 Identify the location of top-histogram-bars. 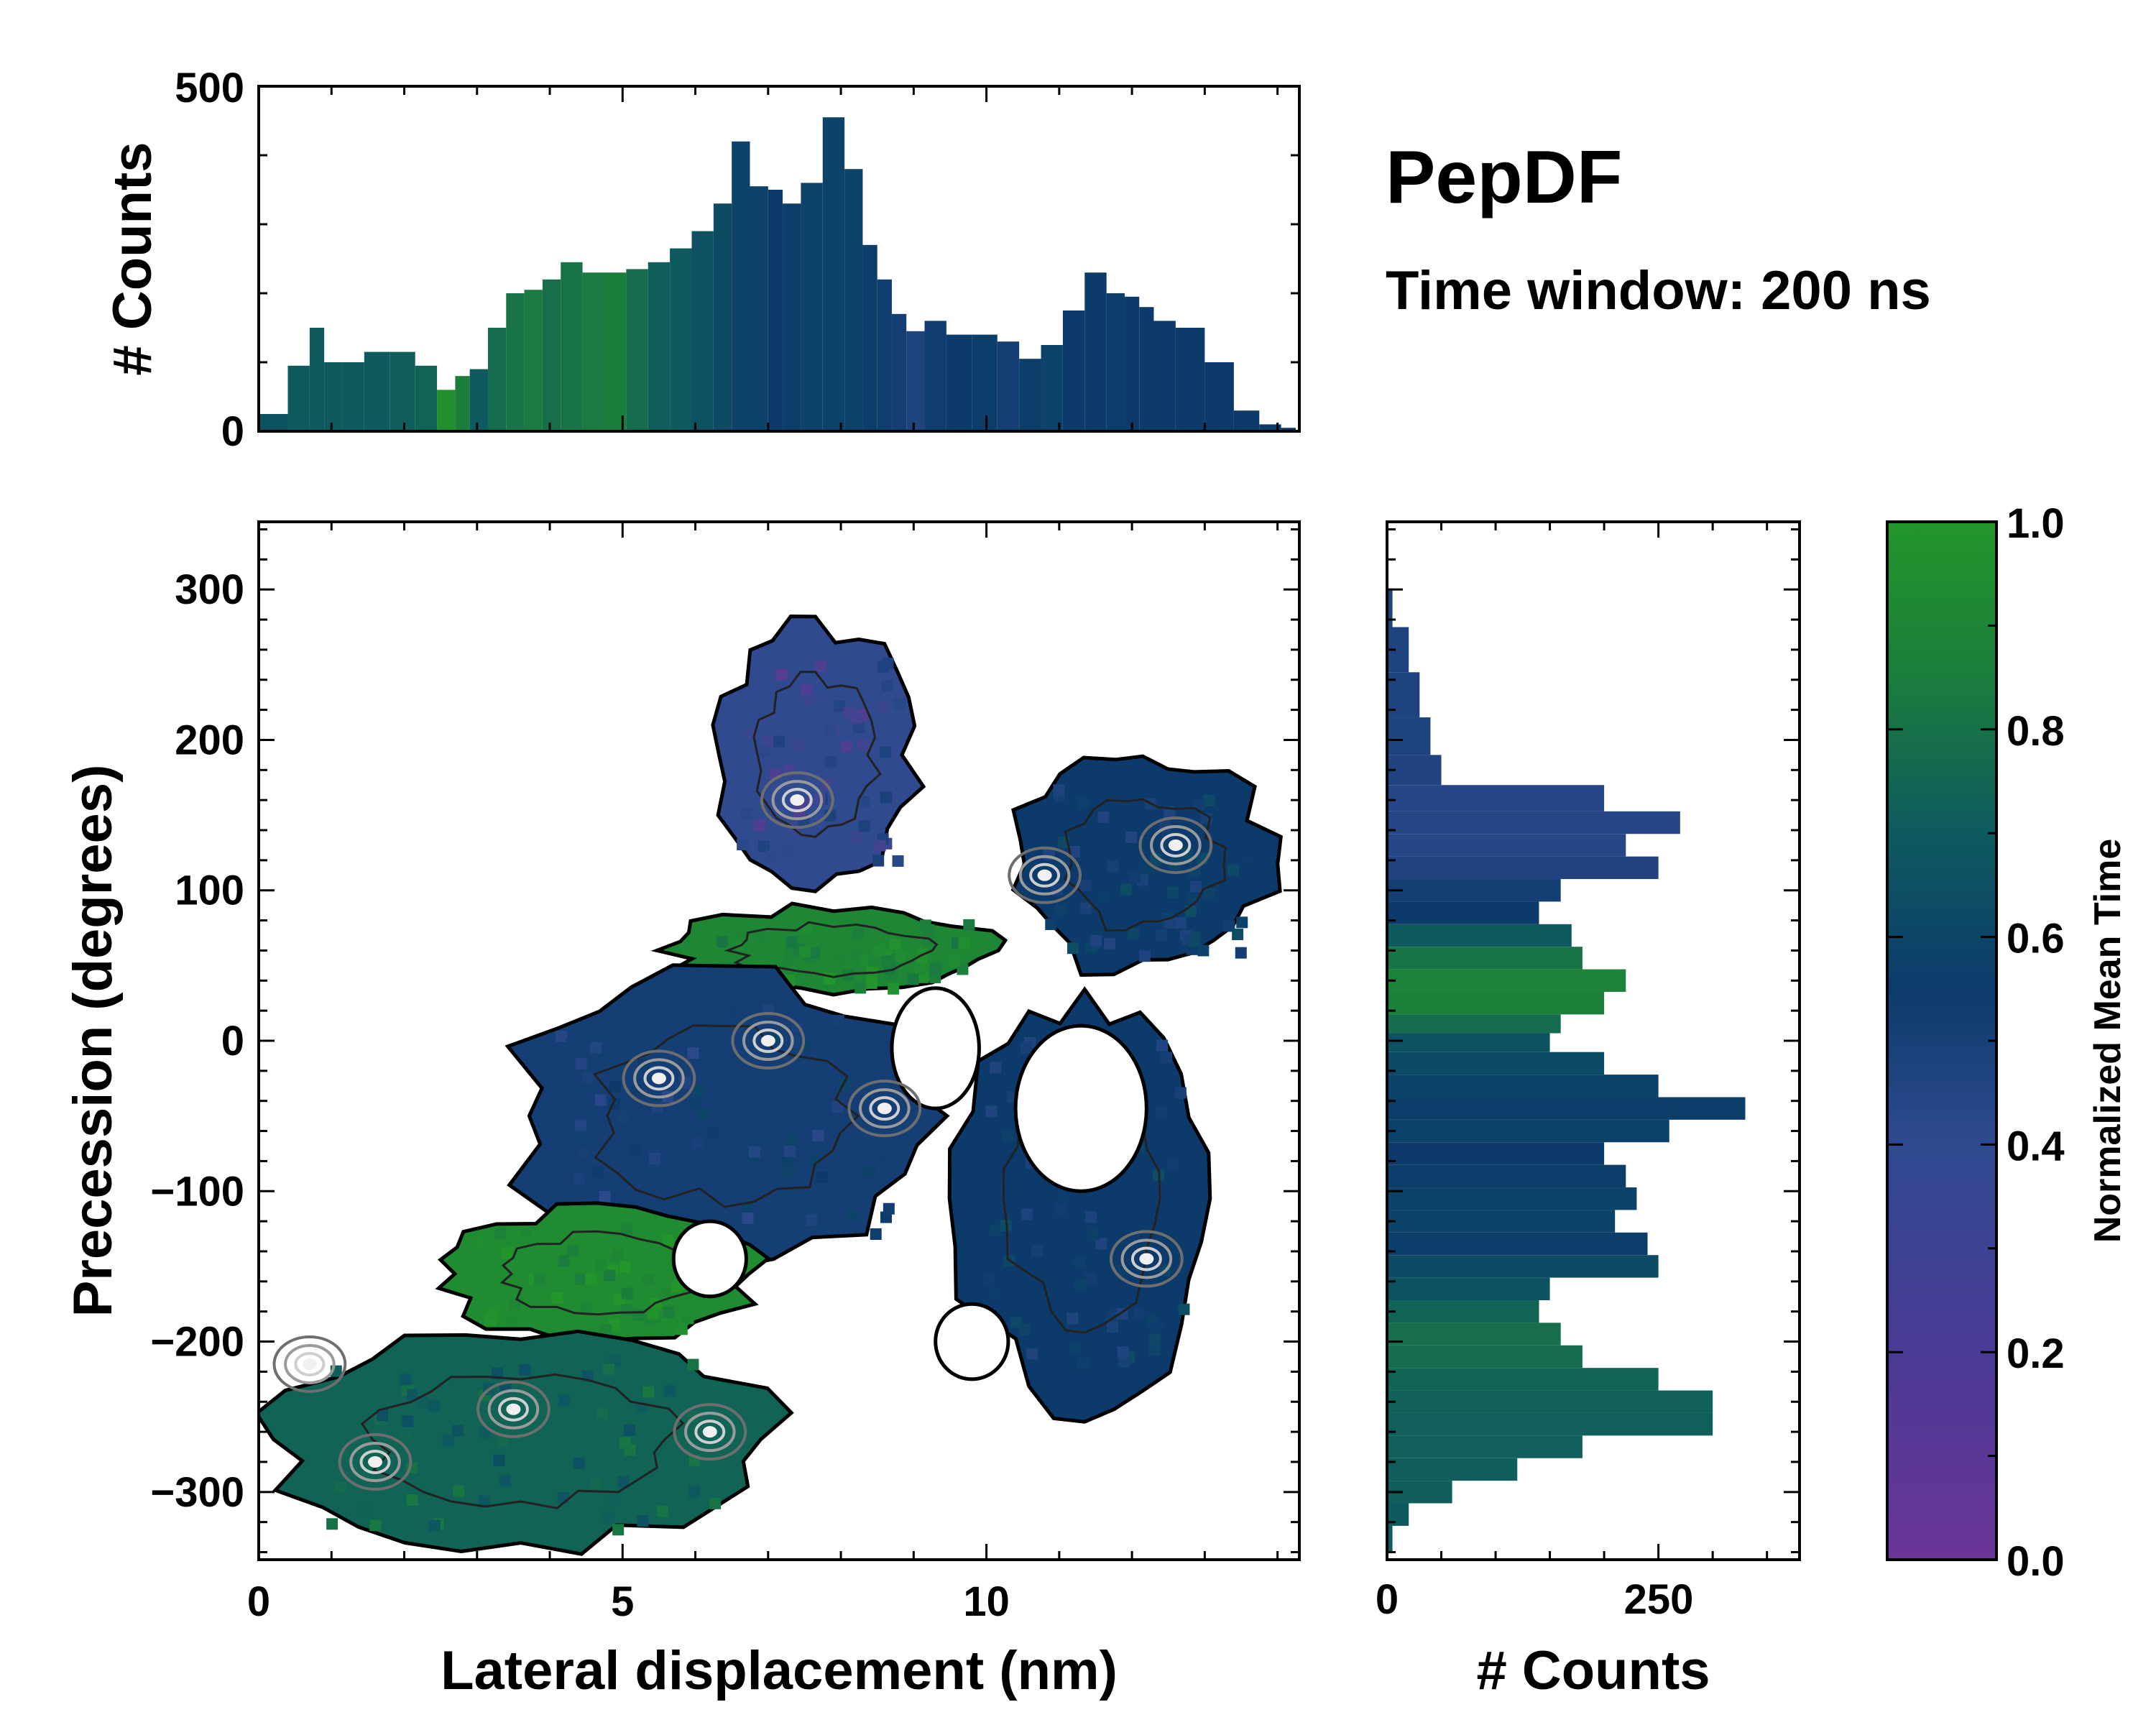
(778, 274).